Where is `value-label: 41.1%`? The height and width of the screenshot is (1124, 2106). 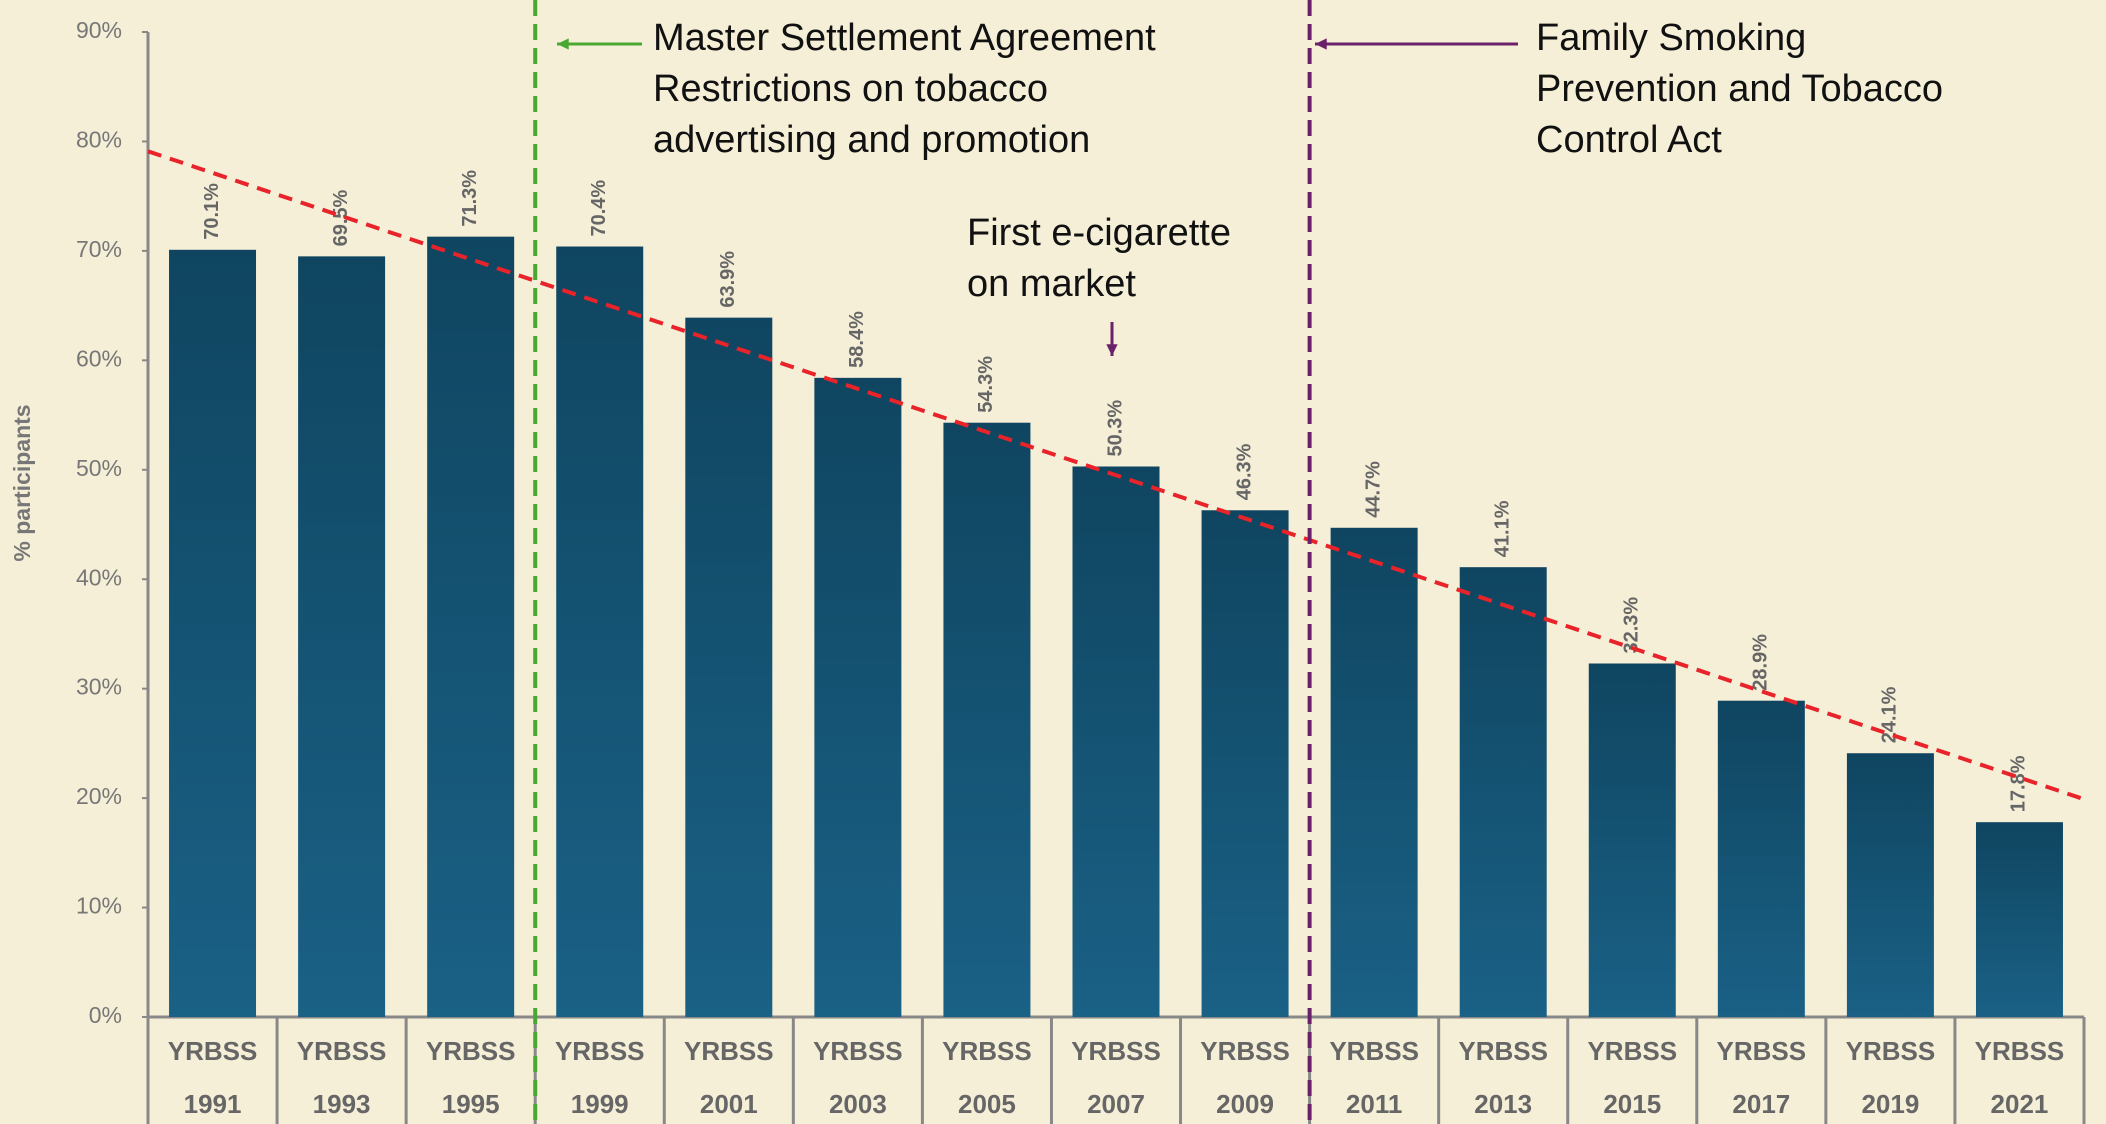 value-label: 41.1% is located at coordinates (1502, 528).